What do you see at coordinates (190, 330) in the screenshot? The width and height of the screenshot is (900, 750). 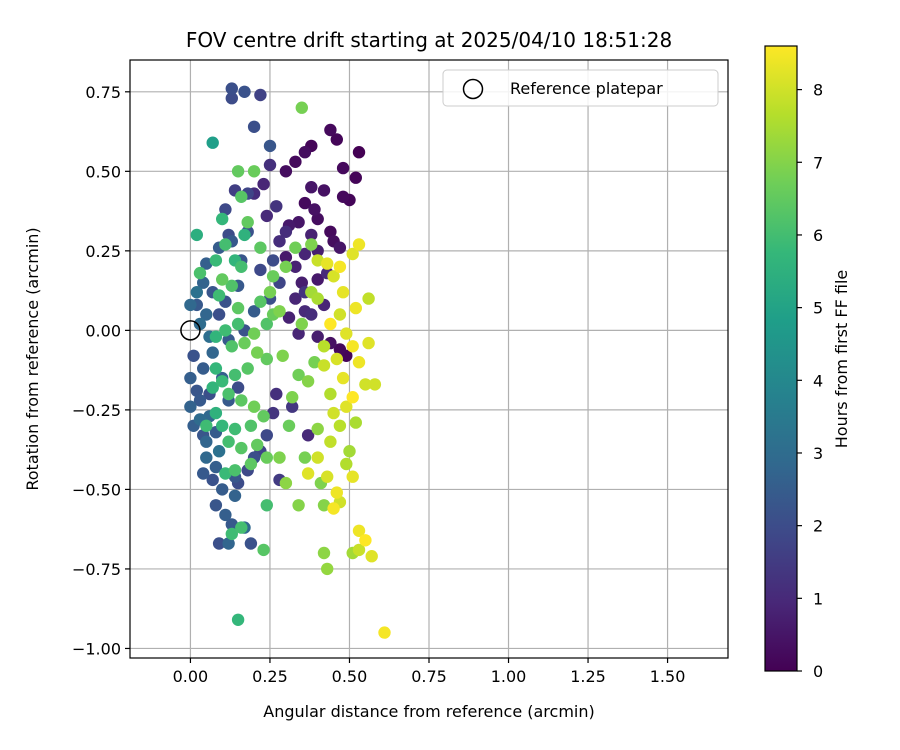 I see `reference-platepar-marker` at bounding box center [190, 330].